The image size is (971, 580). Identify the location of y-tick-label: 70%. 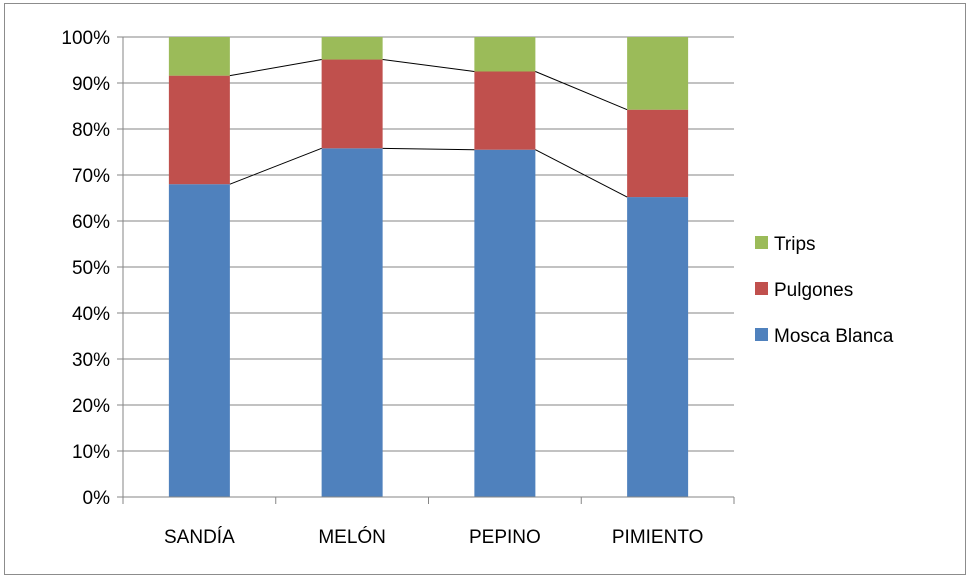
(91, 176).